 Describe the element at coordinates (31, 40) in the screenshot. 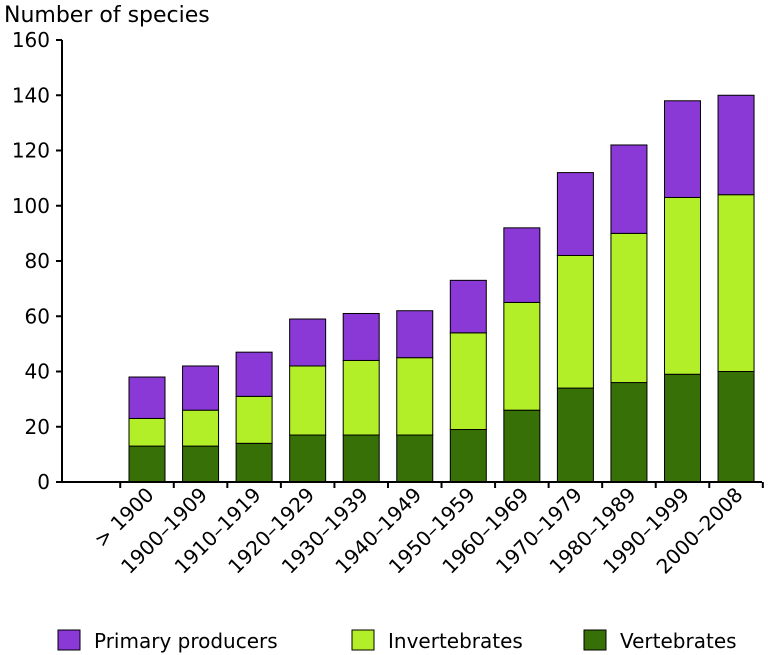

I see `y-tick-label: 160` at that location.